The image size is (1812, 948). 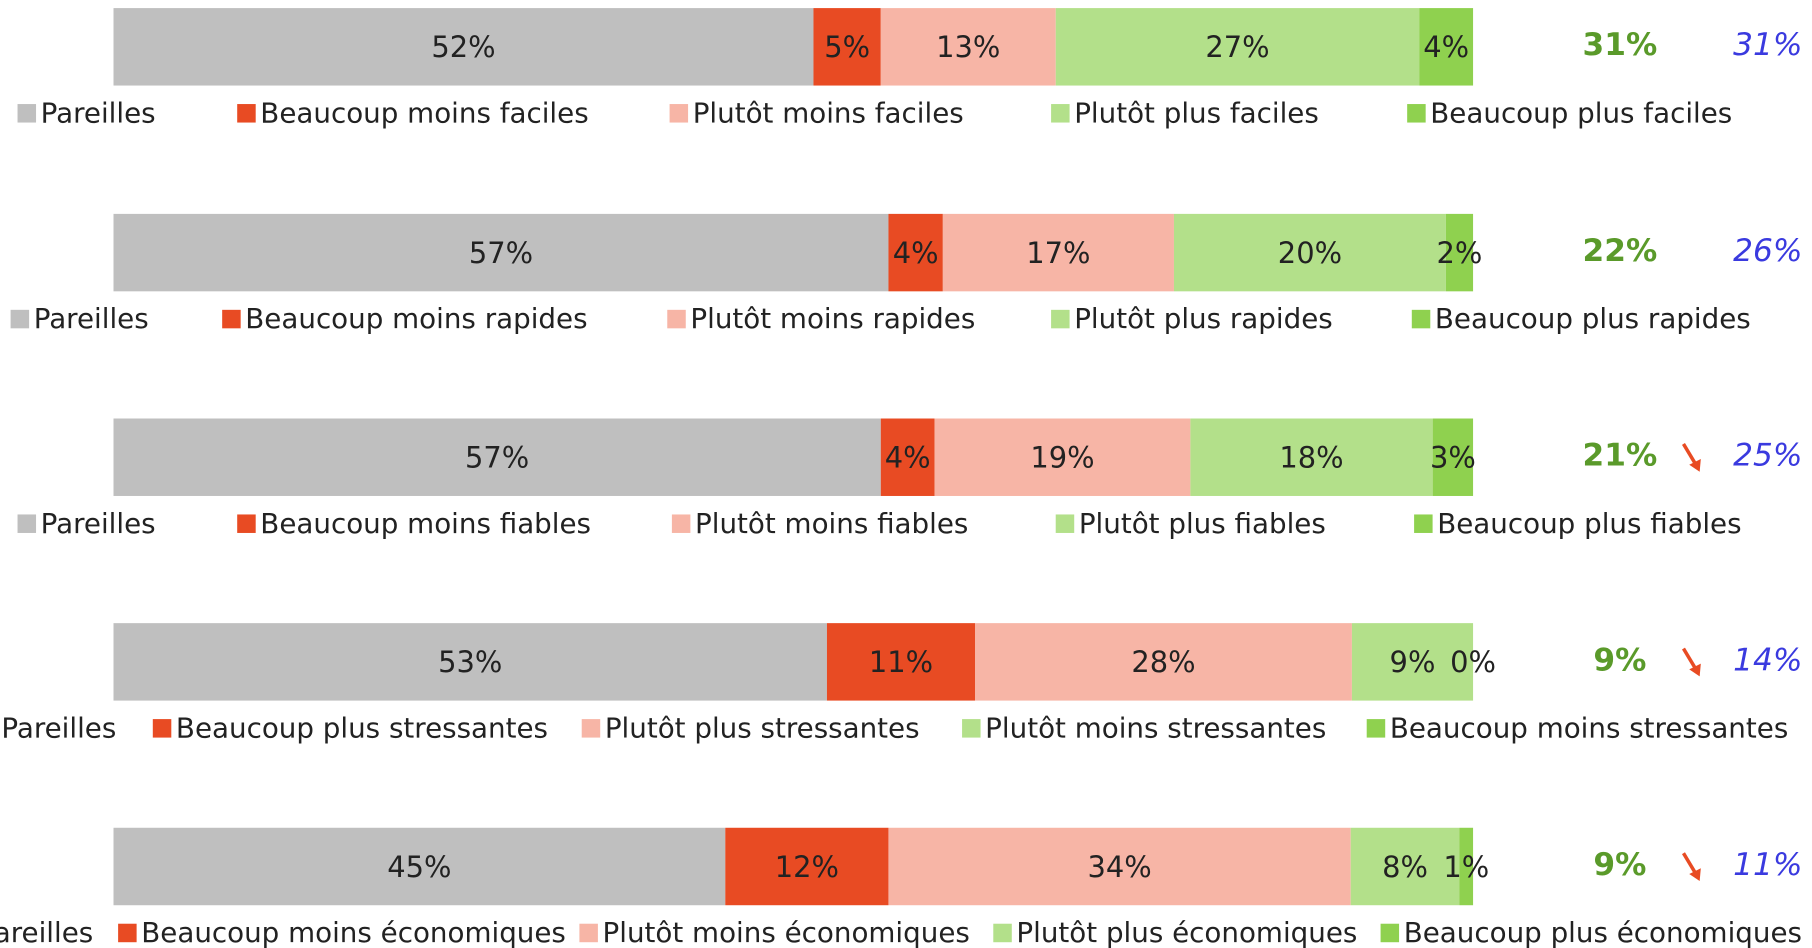 I want to click on data-label: 1%, so click(x=1466, y=867).